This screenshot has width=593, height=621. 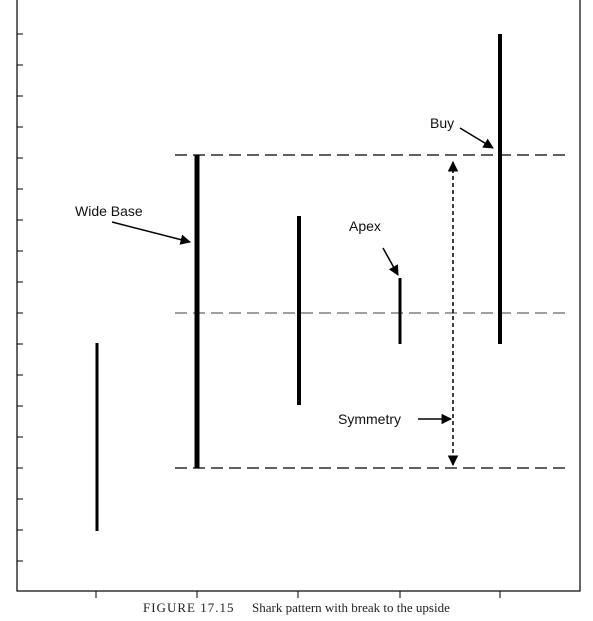 I want to click on figure-label: FIGURE 17.15, so click(x=188, y=607).